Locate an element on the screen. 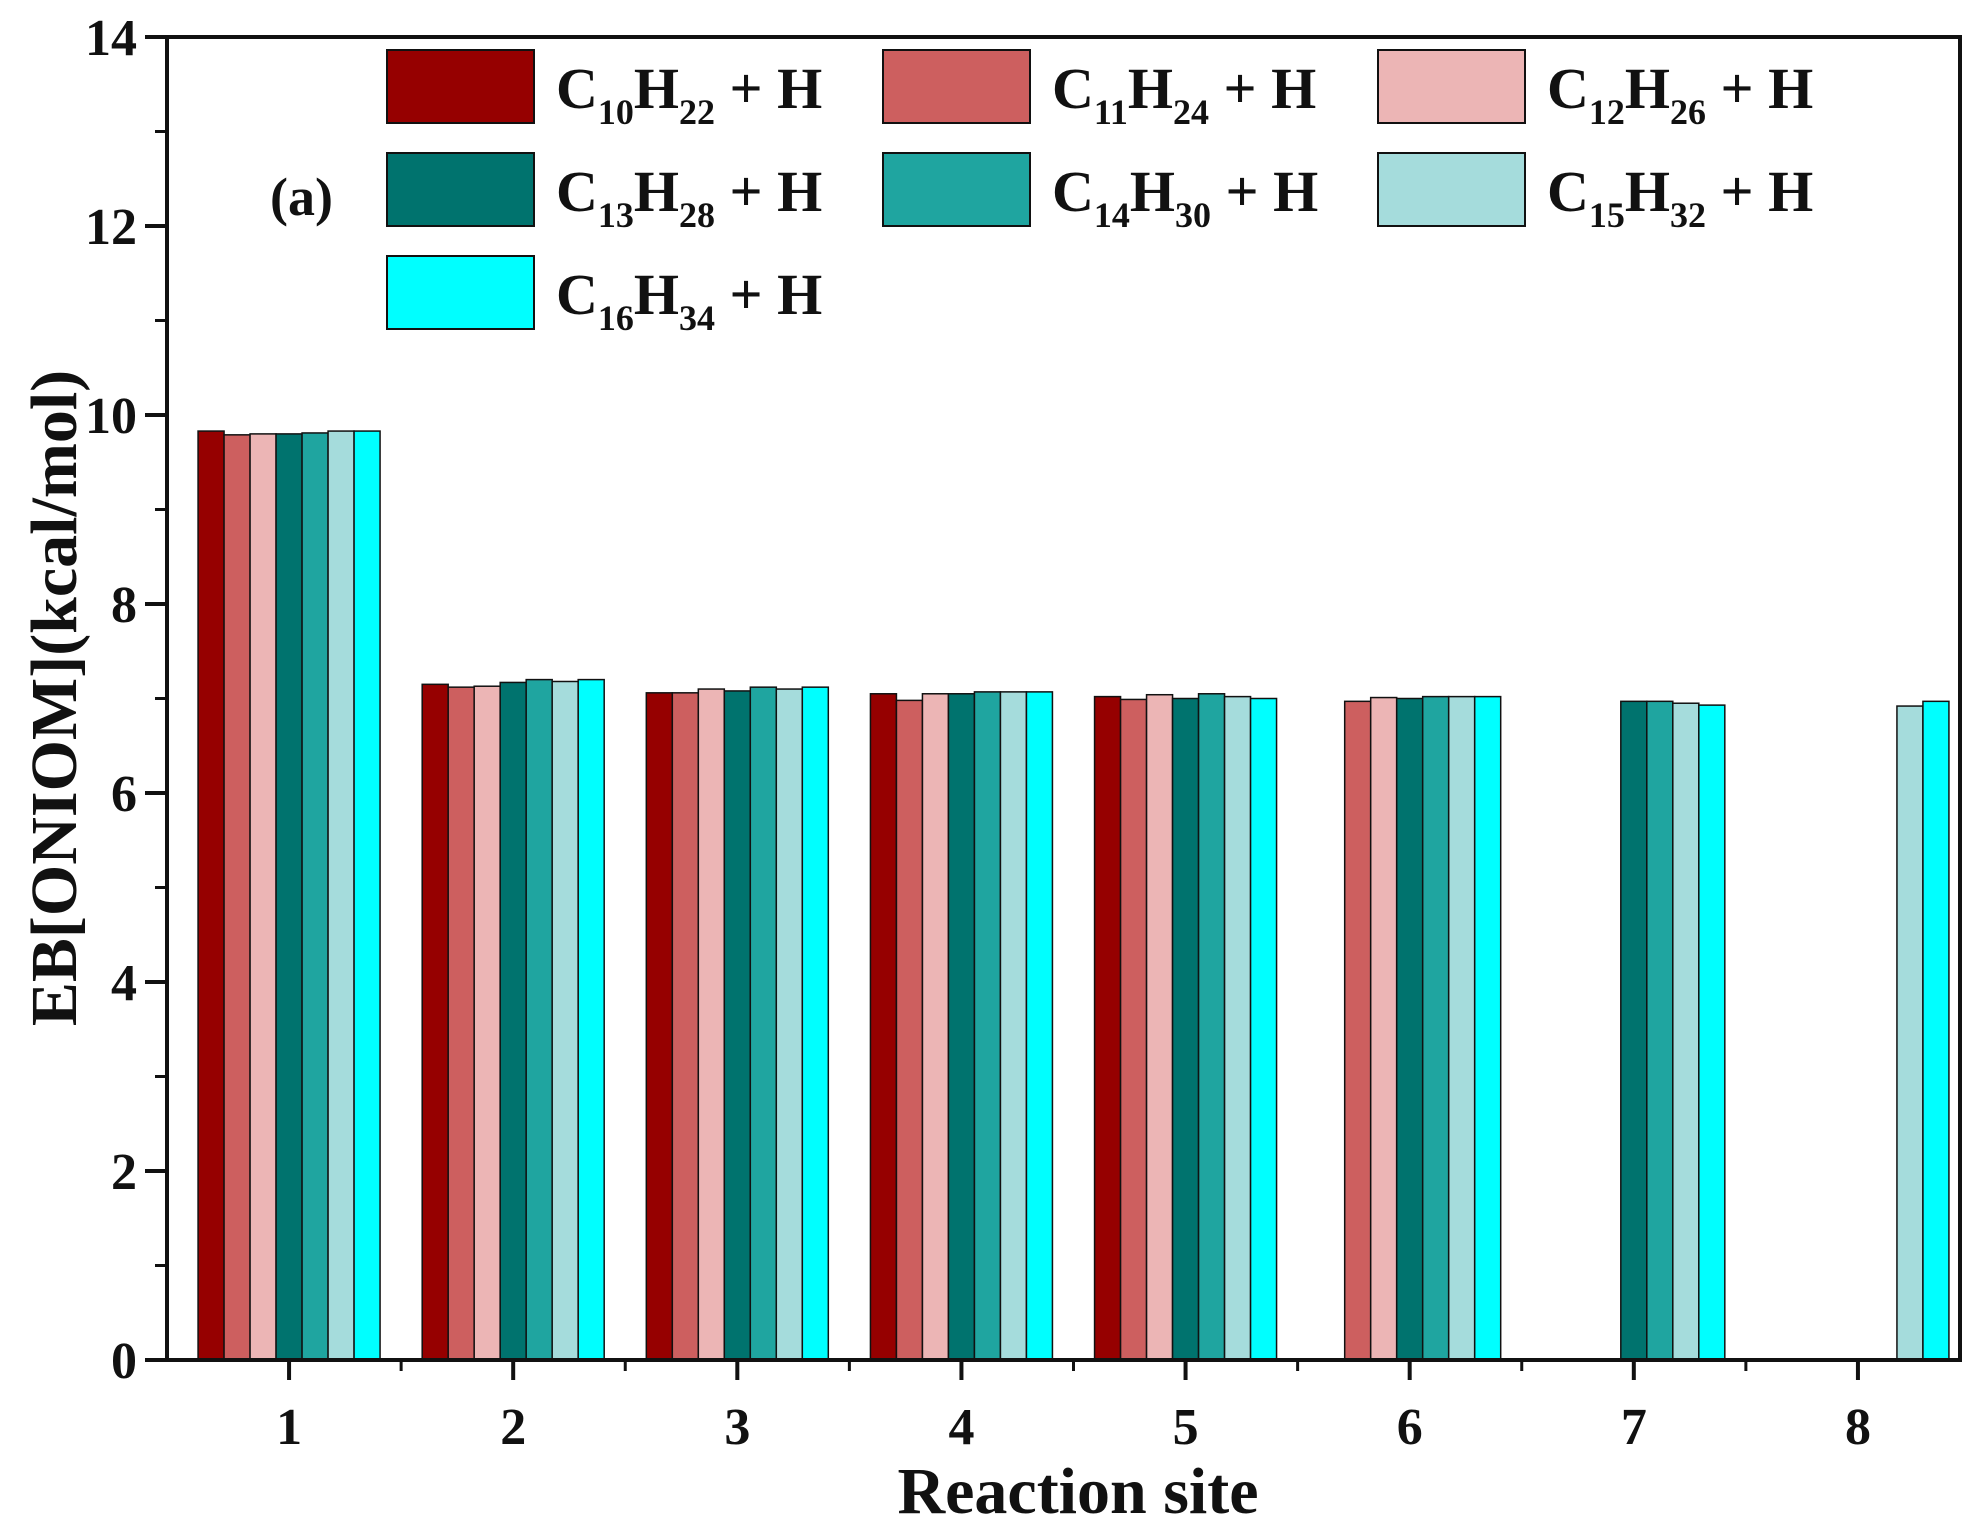  legend-label-part: 26 is located at coordinates (1688, 112).